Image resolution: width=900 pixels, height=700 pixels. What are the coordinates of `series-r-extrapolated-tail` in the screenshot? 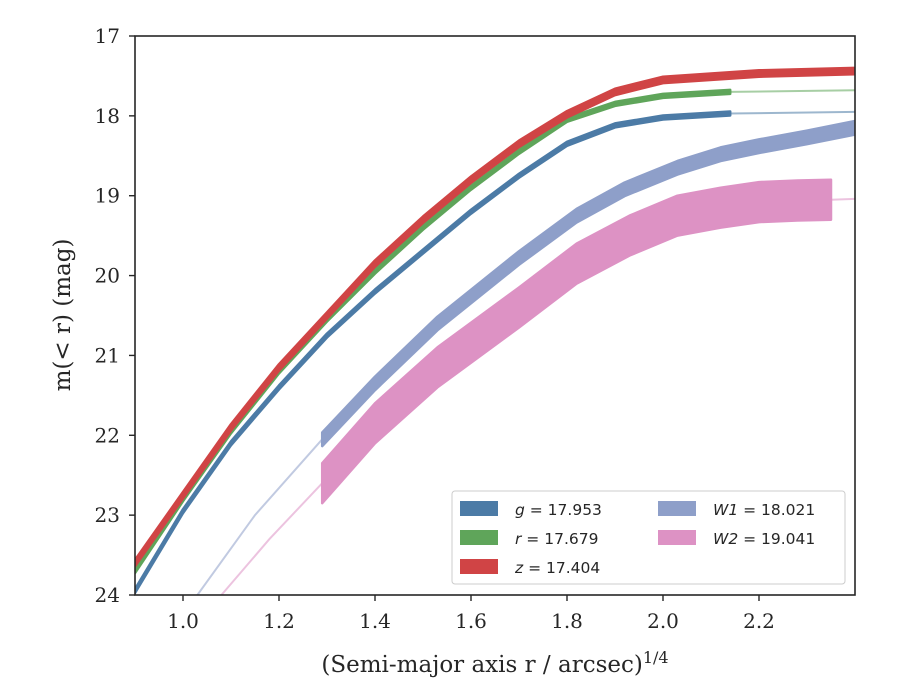 It's located at (792, 91).